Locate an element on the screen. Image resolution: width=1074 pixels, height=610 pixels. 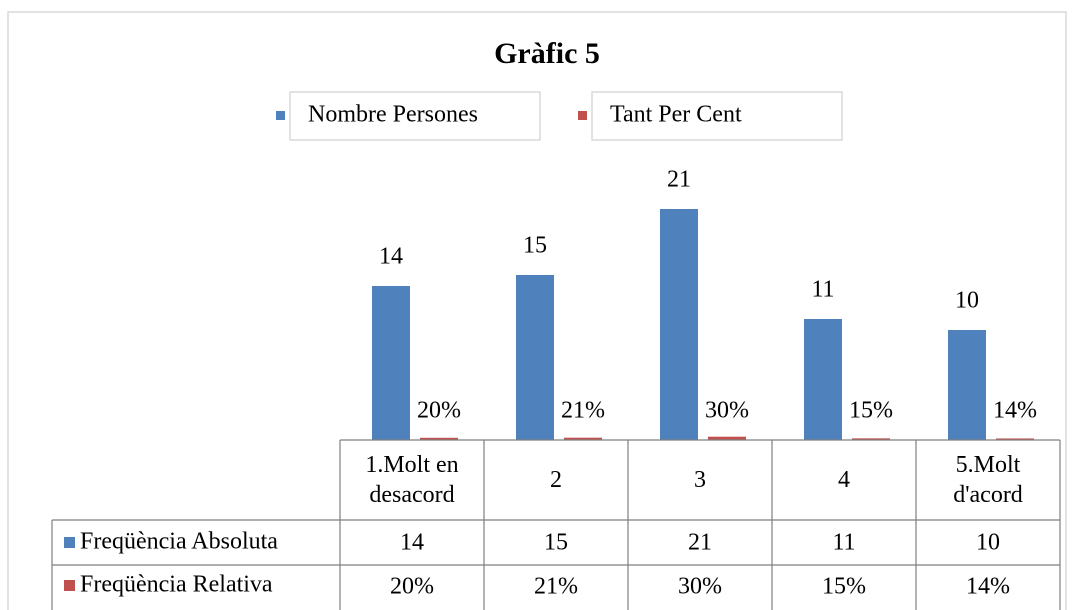
table-value: 21% is located at coordinates (556, 587).